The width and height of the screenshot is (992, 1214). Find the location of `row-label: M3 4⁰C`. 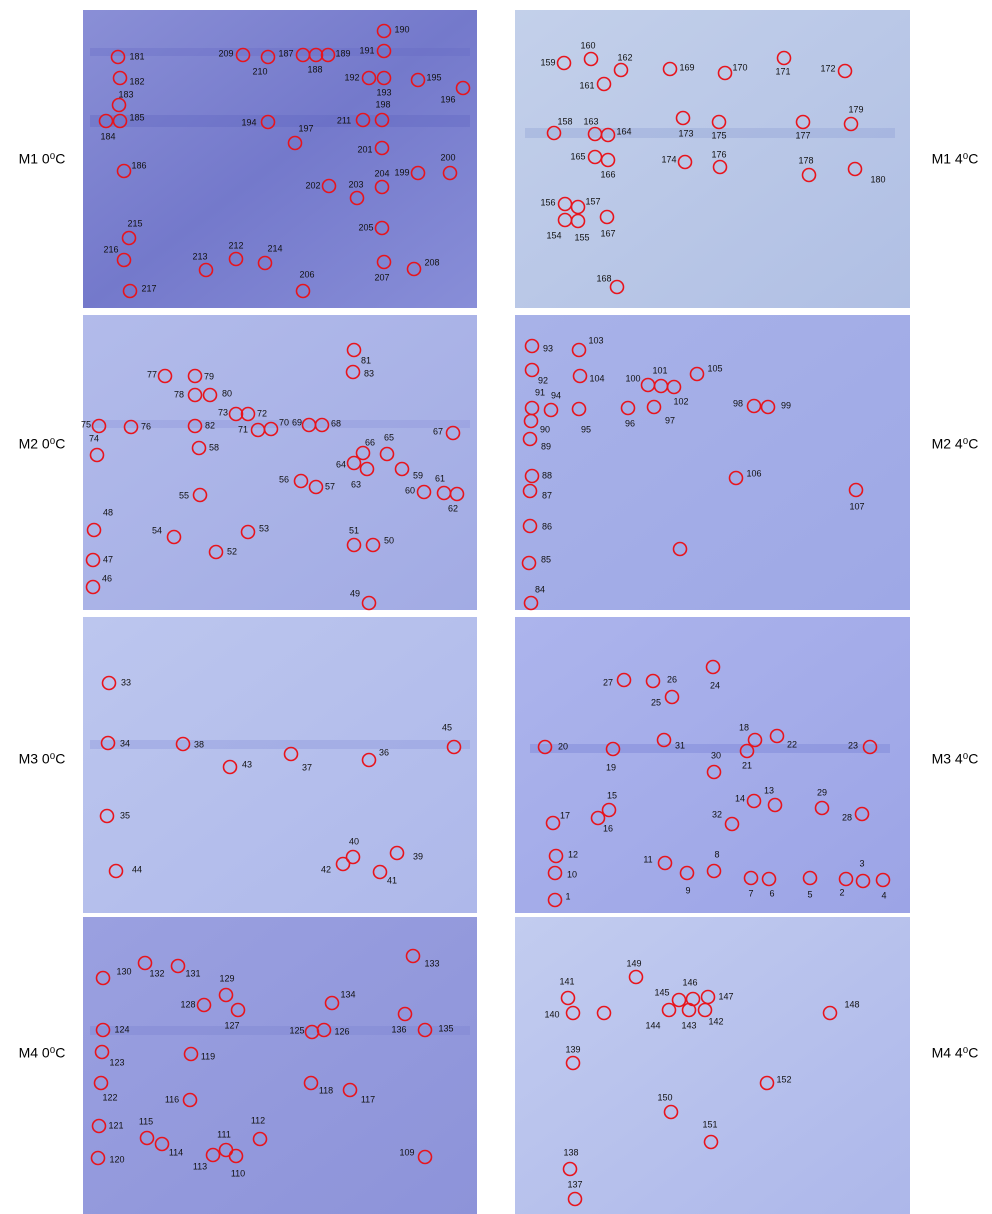

row-label: M3 4⁰C is located at coordinates (955, 759).